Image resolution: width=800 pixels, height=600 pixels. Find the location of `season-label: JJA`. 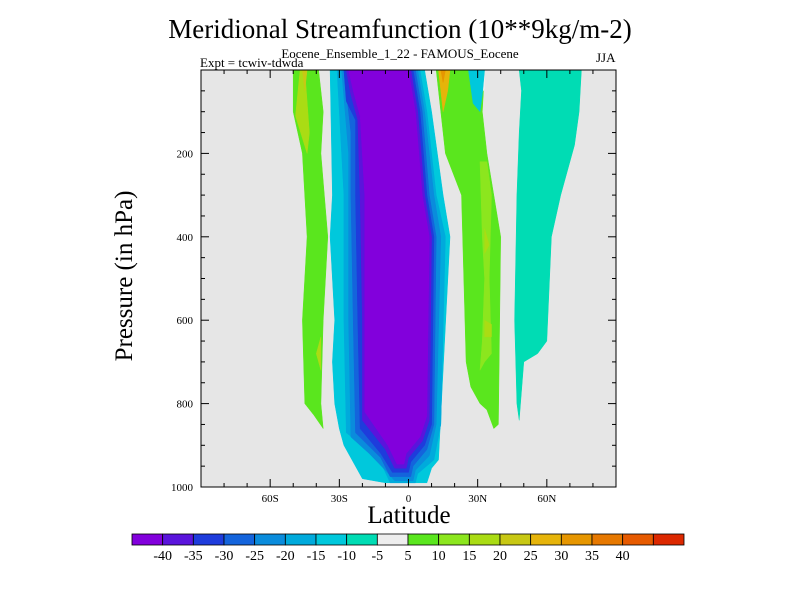

season-label: JJA is located at coordinates (606, 57).